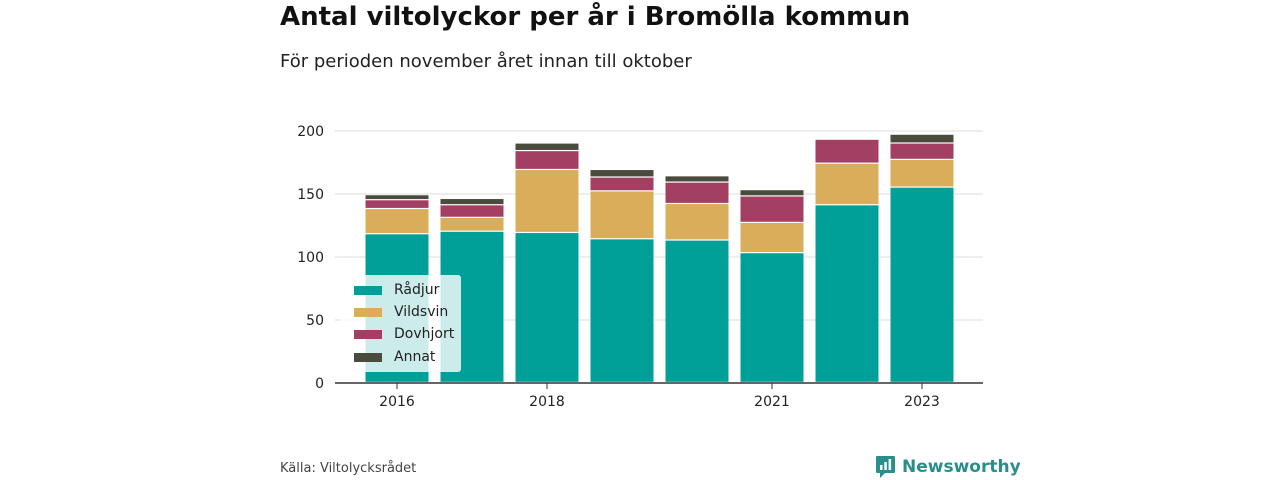  What do you see at coordinates (622, 173) in the screenshot?
I see `bar-annat-2019` at bounding box center [622, 173].